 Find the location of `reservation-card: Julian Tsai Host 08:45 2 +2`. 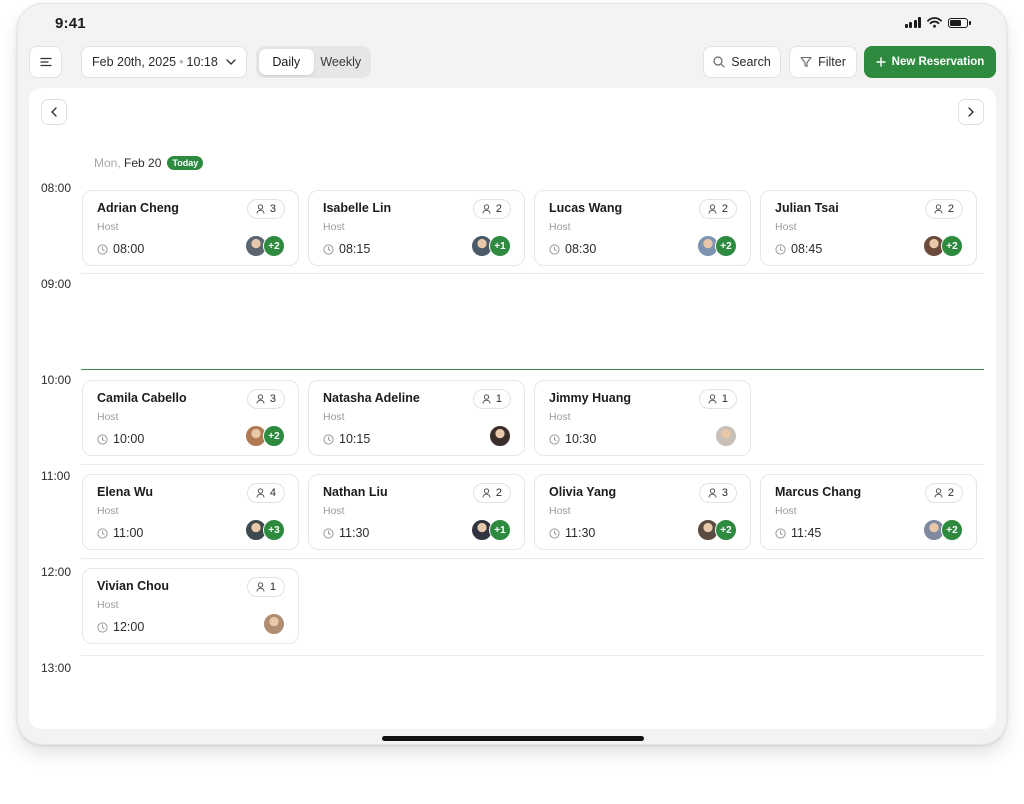

reservation-card: Julian Tsai Host 08:45 2 +2 is located at coordinates (868, 228).